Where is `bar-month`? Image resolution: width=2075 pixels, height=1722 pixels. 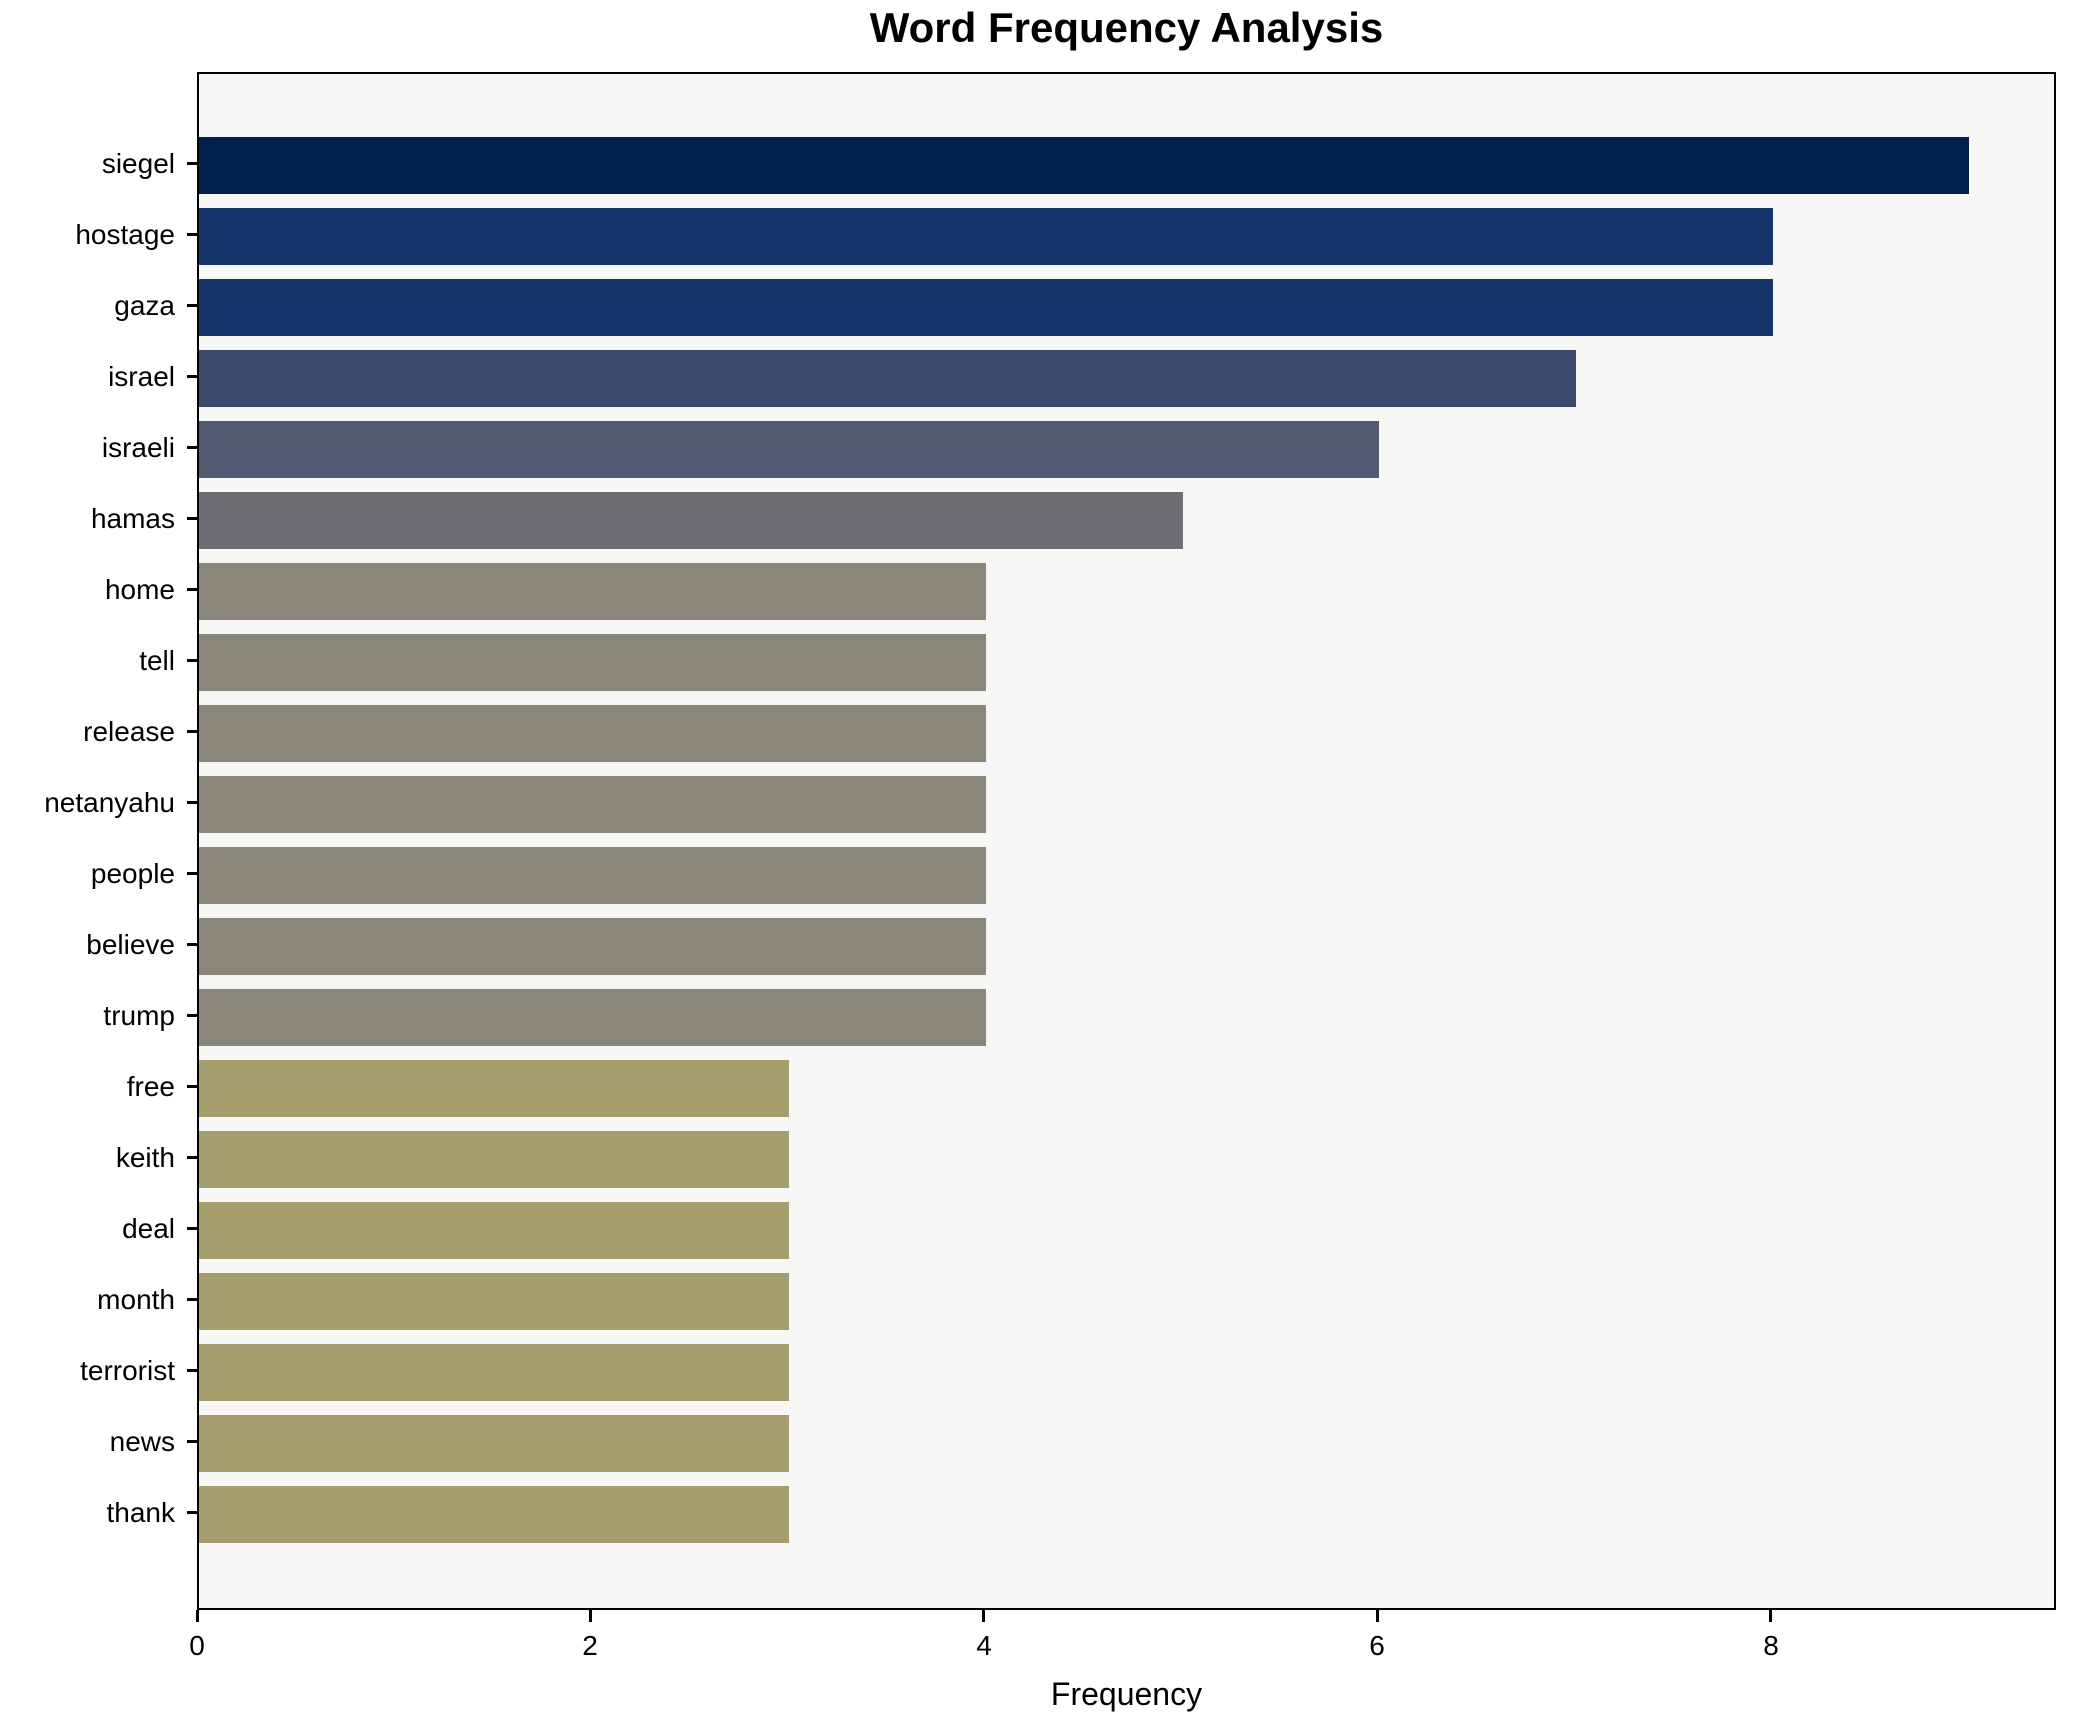 bar-month is located at coordinates (494, 1301).